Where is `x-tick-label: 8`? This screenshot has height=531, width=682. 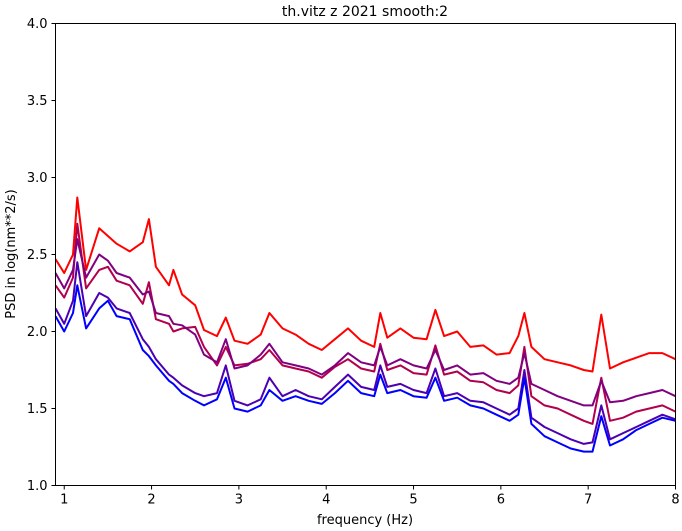
x-tick-label: 8 is located at coordinates (675, 500).